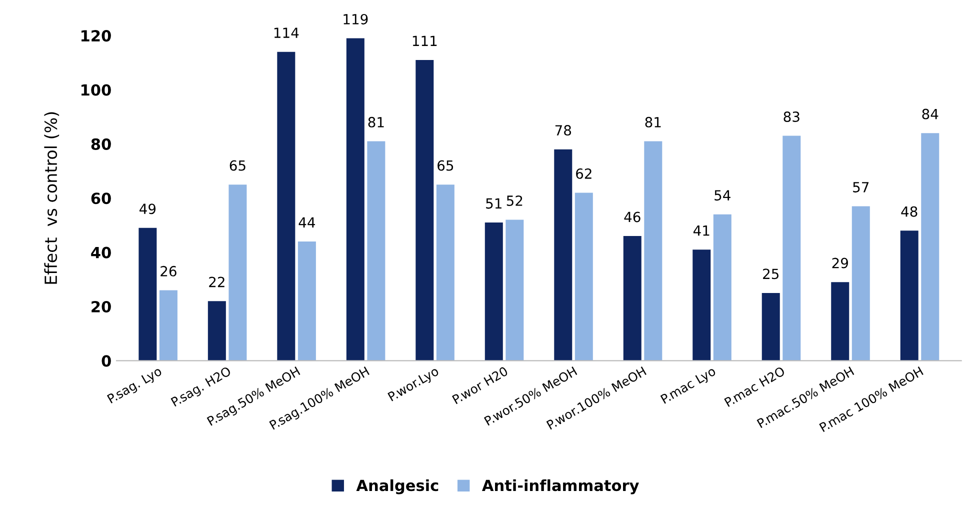 The height and width of the screenshot is (508, 971). What do you see at coordinates (101, 144) in the screenshot?
I see `y-tick-label: 80` at bounding box center [101, 144].